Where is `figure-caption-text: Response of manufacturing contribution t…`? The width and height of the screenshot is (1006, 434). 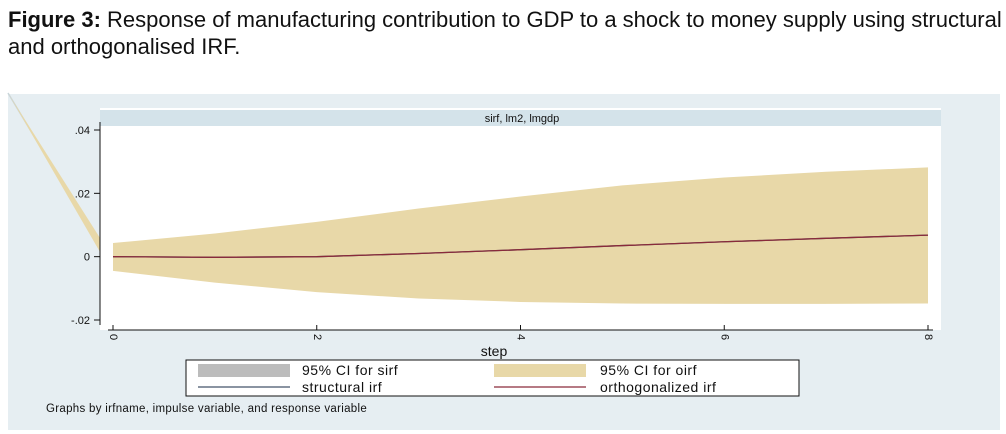 figure-caption-text: Response of manufacturing contribution t… is located at coordinates (505, 33).